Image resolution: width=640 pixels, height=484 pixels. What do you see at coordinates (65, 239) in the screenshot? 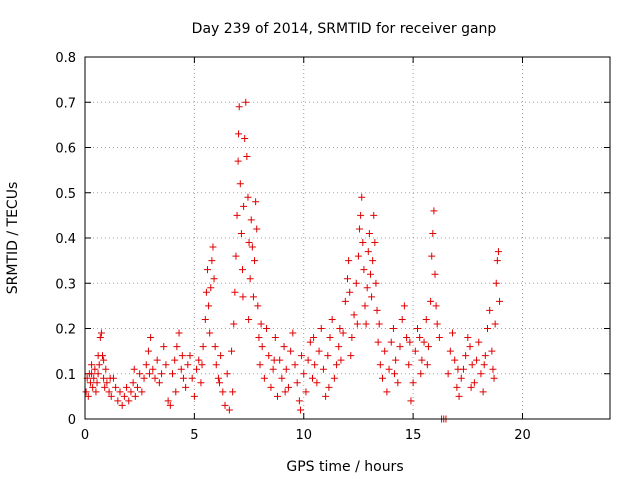
I see `y-tick-label: 0.4` at bounding box center [65, 239].